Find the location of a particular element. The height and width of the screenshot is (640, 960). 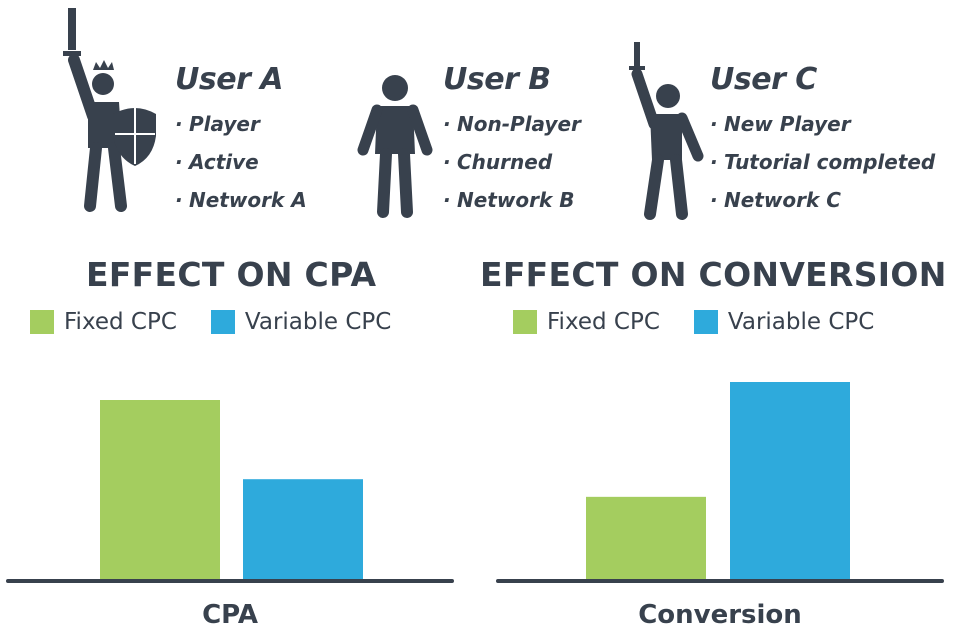

person-raising-sword-icon is located at coordinates (666, 131).